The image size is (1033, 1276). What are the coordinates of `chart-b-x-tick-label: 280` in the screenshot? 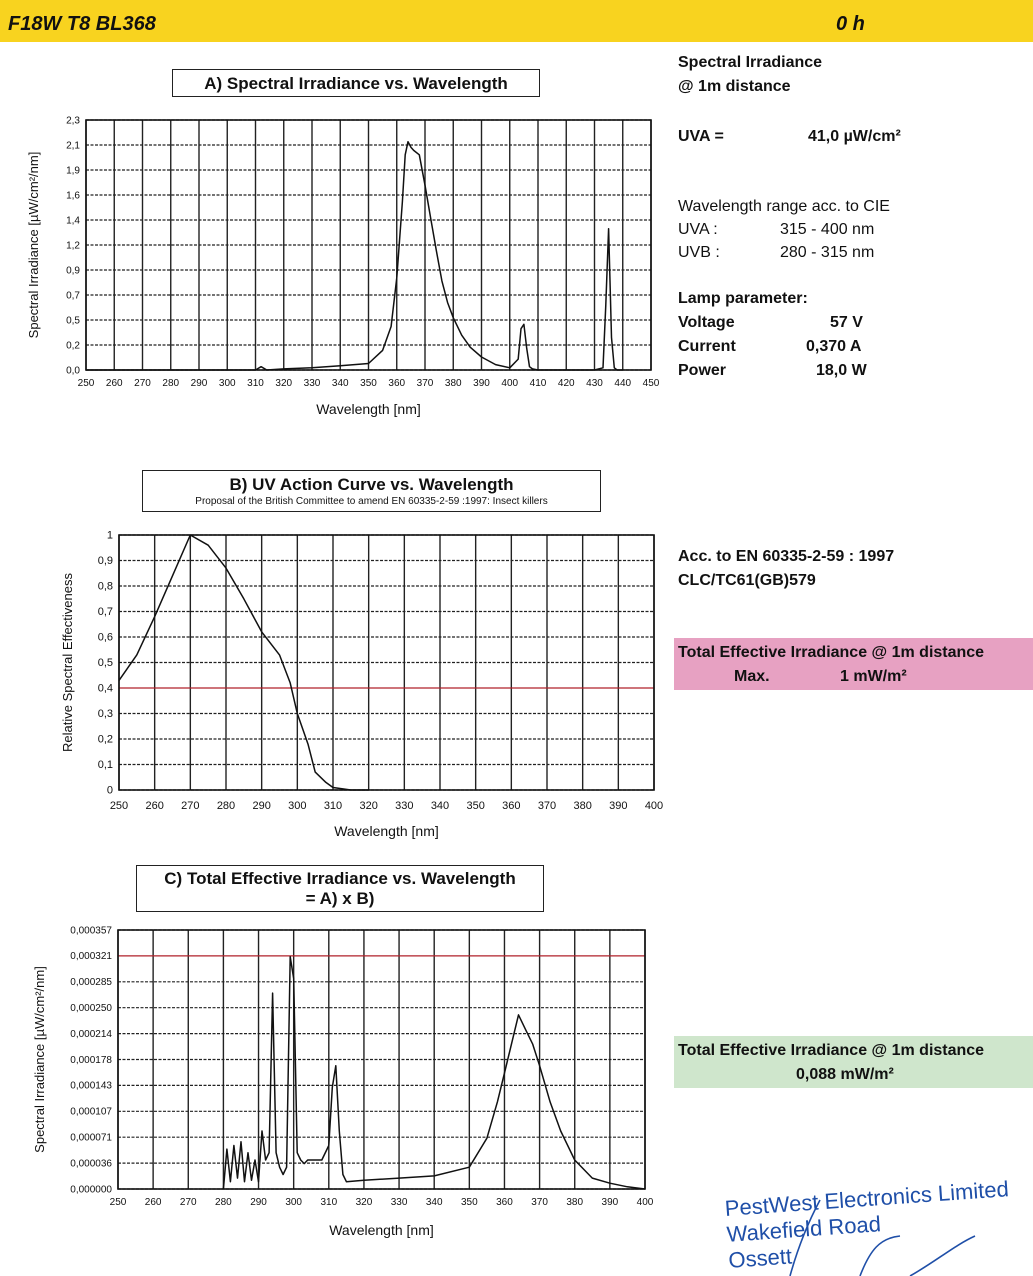 It's located at (226, 806).